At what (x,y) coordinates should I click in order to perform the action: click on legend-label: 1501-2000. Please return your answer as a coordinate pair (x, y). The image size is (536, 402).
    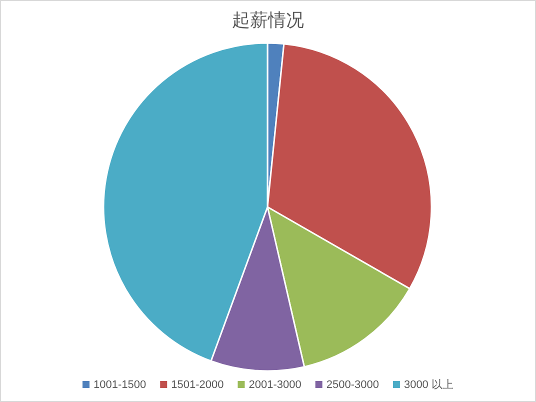
    Looking at the image, I should click on (197, 385).